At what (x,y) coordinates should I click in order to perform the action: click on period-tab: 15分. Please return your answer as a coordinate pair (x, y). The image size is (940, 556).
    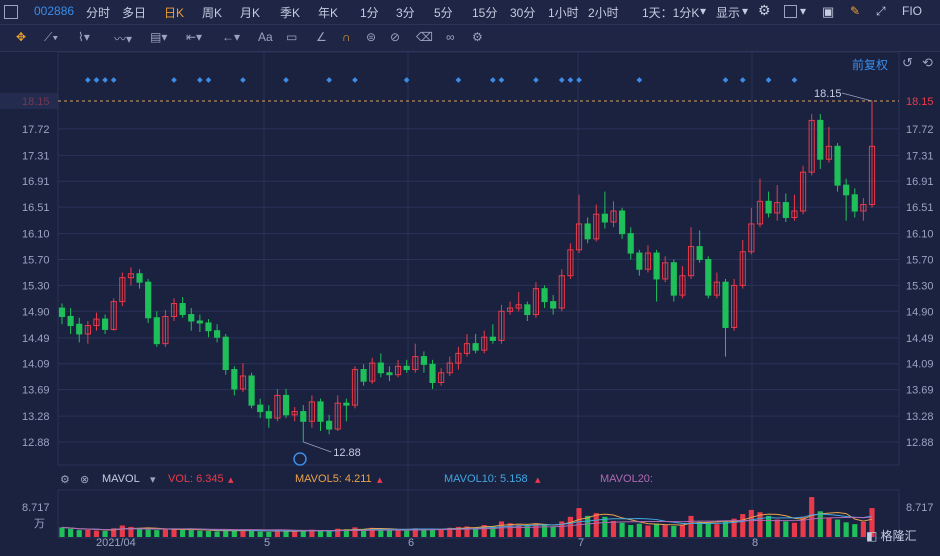
    Looking at the image, I should click on (485, 13).